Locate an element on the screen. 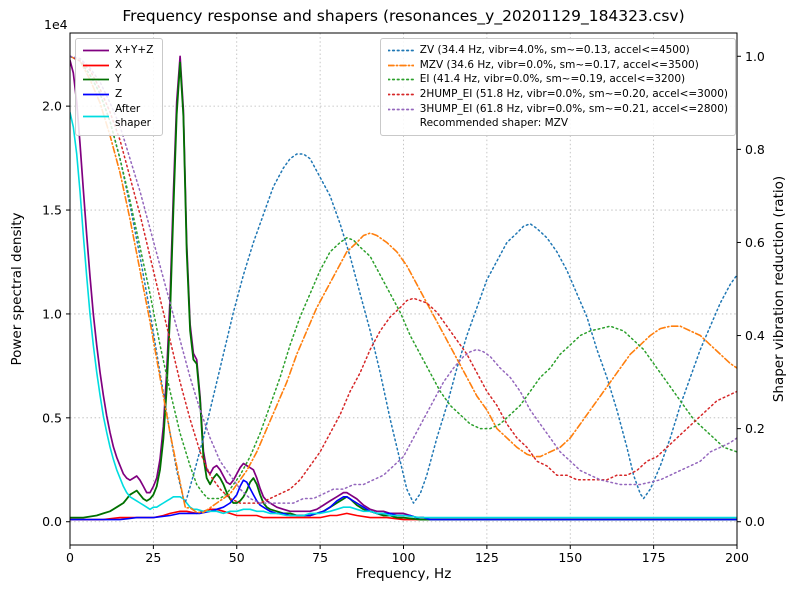 This screenshot has width=800, height=600. psd-legend-item: Z is located at coordinates (119, 94).